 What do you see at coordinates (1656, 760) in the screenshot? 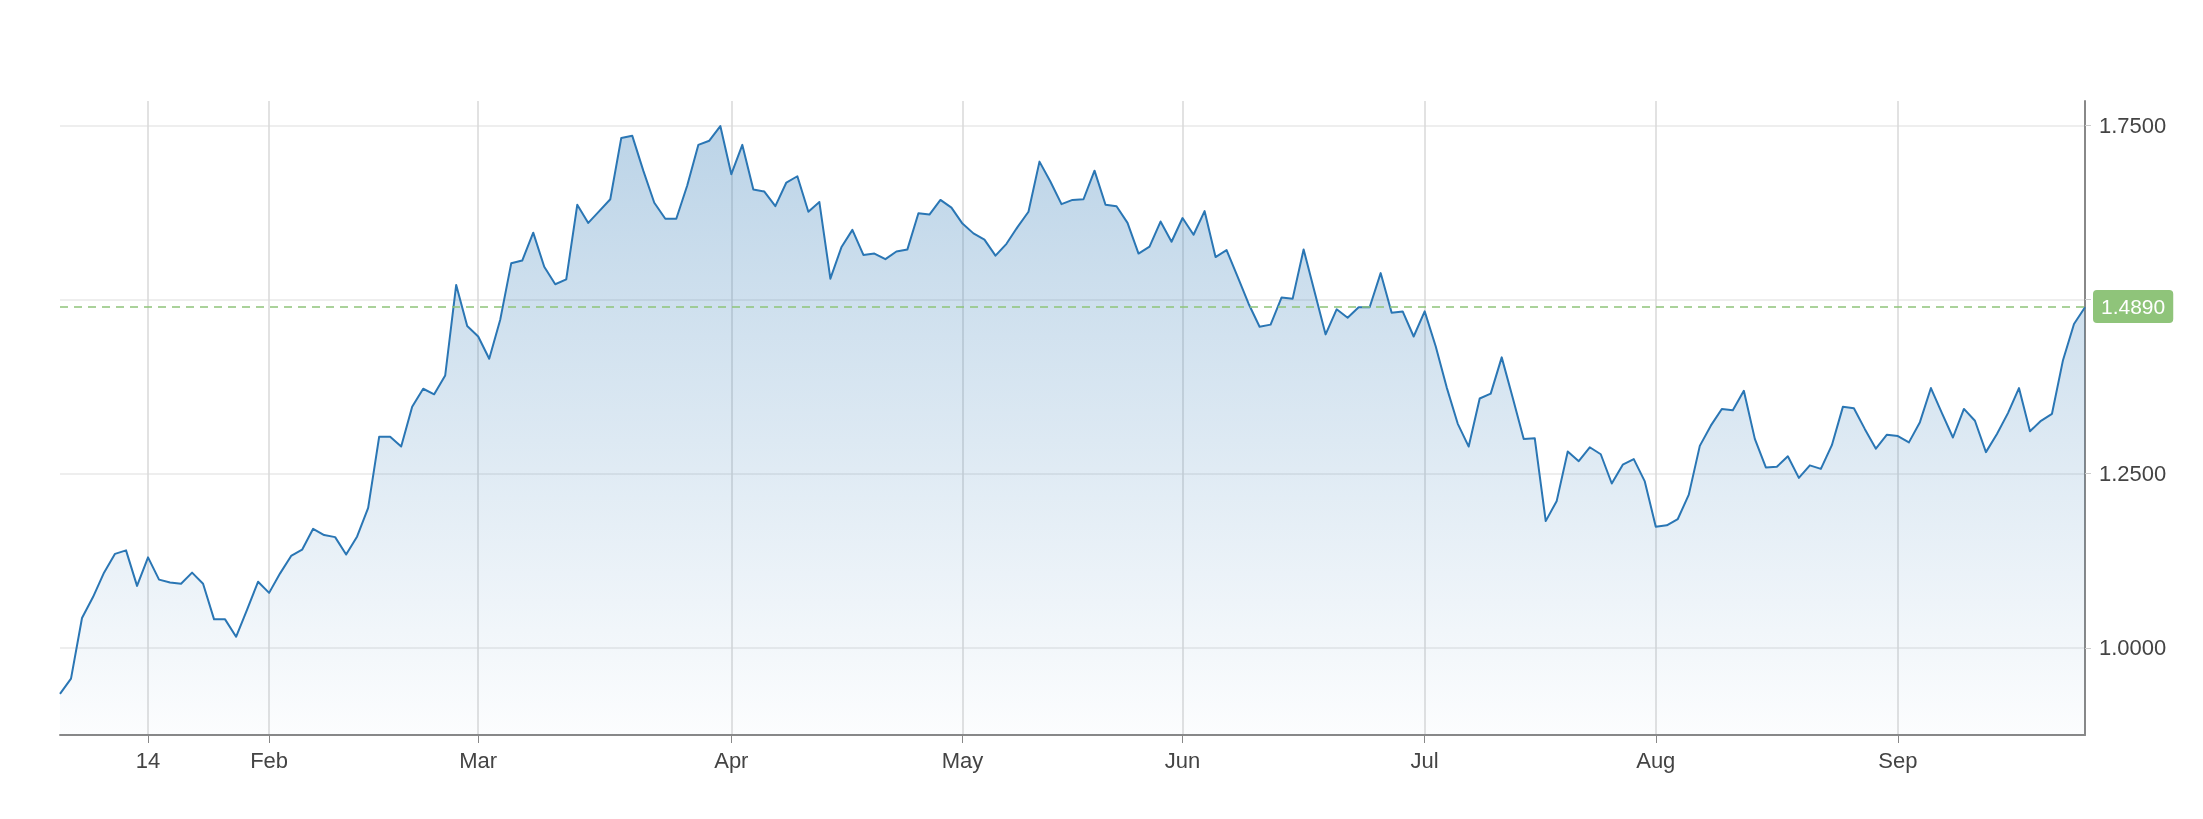
I see `x-tick-label: Aug` at bounding box center [1656, 760].